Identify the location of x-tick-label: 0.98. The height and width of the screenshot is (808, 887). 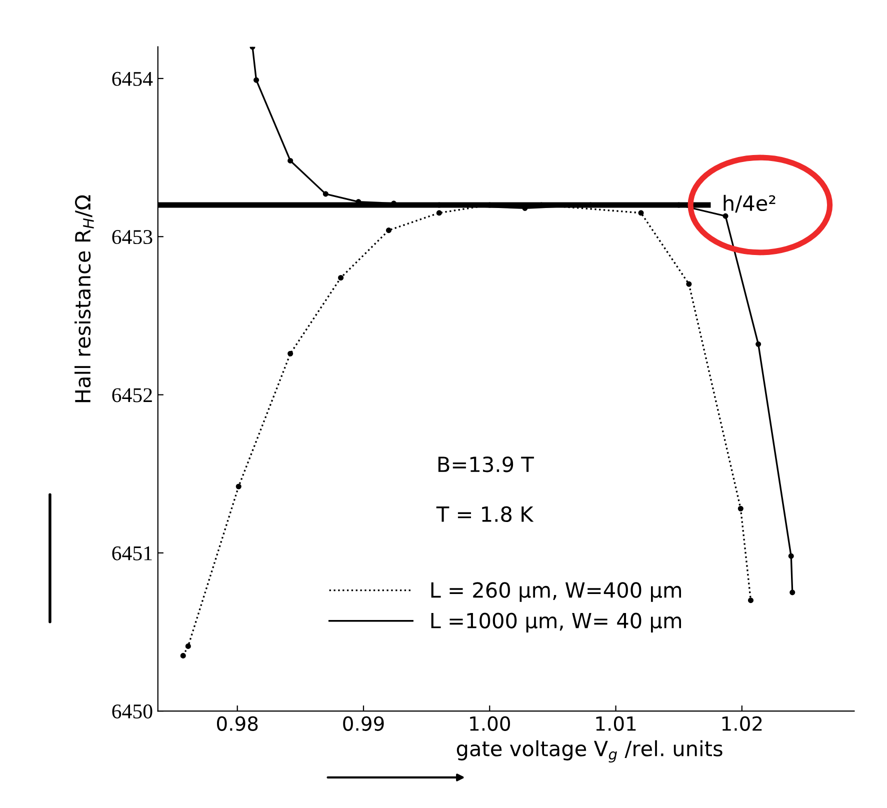
(237, 723).